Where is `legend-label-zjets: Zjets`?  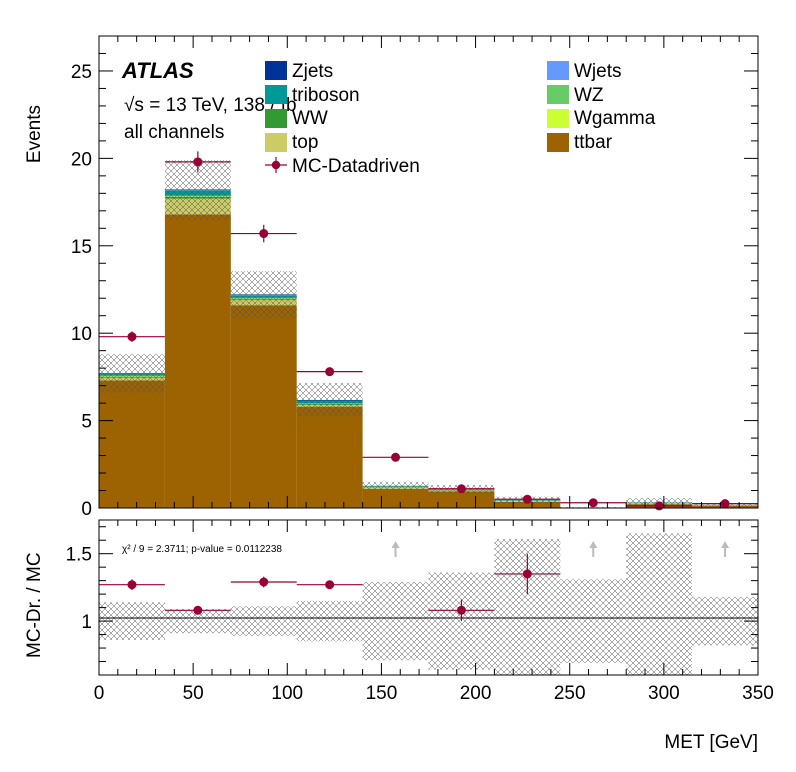 legend-label-zjets: Zjets is located at coordinates (312, 71).